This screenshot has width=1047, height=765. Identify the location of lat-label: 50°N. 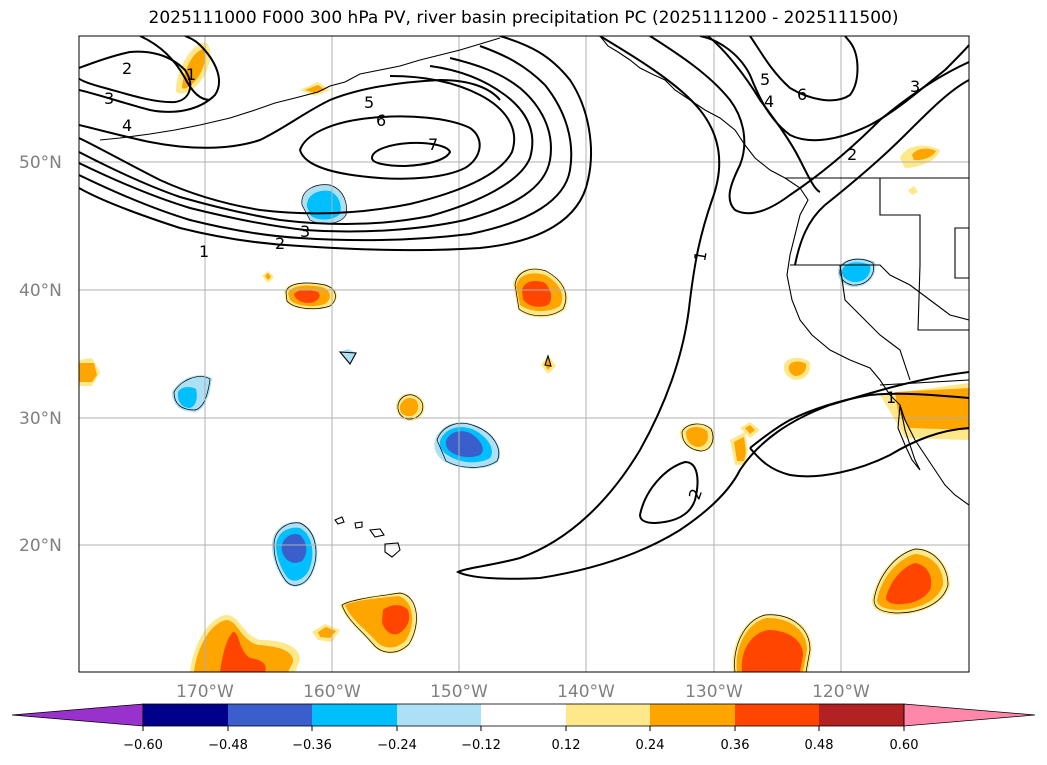
(40, 163).